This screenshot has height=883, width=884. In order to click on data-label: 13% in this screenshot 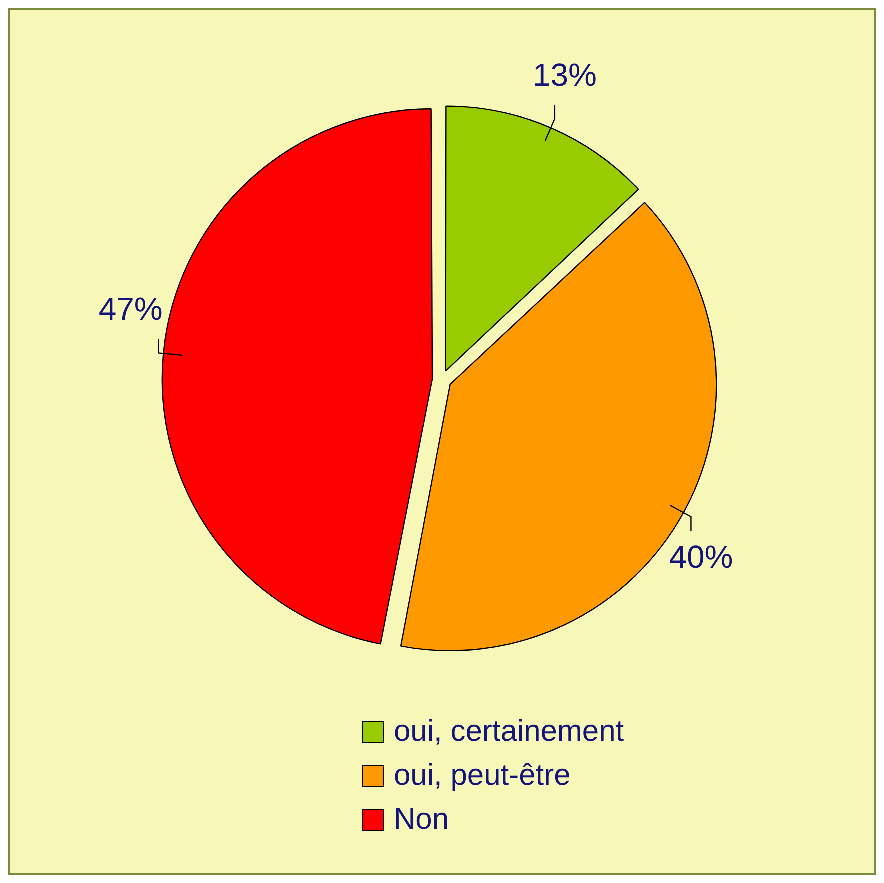, I will do `click(564, 74)`.